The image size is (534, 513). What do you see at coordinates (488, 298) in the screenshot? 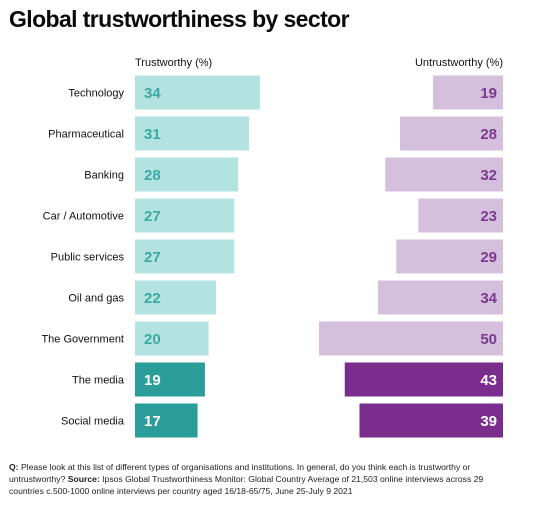
I see `untrustworthy-value: 34` at bounding box center [488, 298].